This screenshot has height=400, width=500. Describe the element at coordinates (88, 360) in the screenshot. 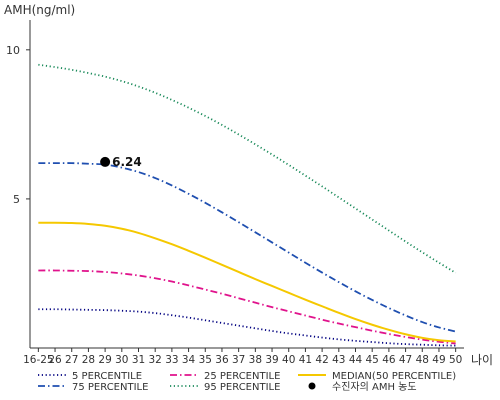

I see `x-tick-label: 28` at that location.